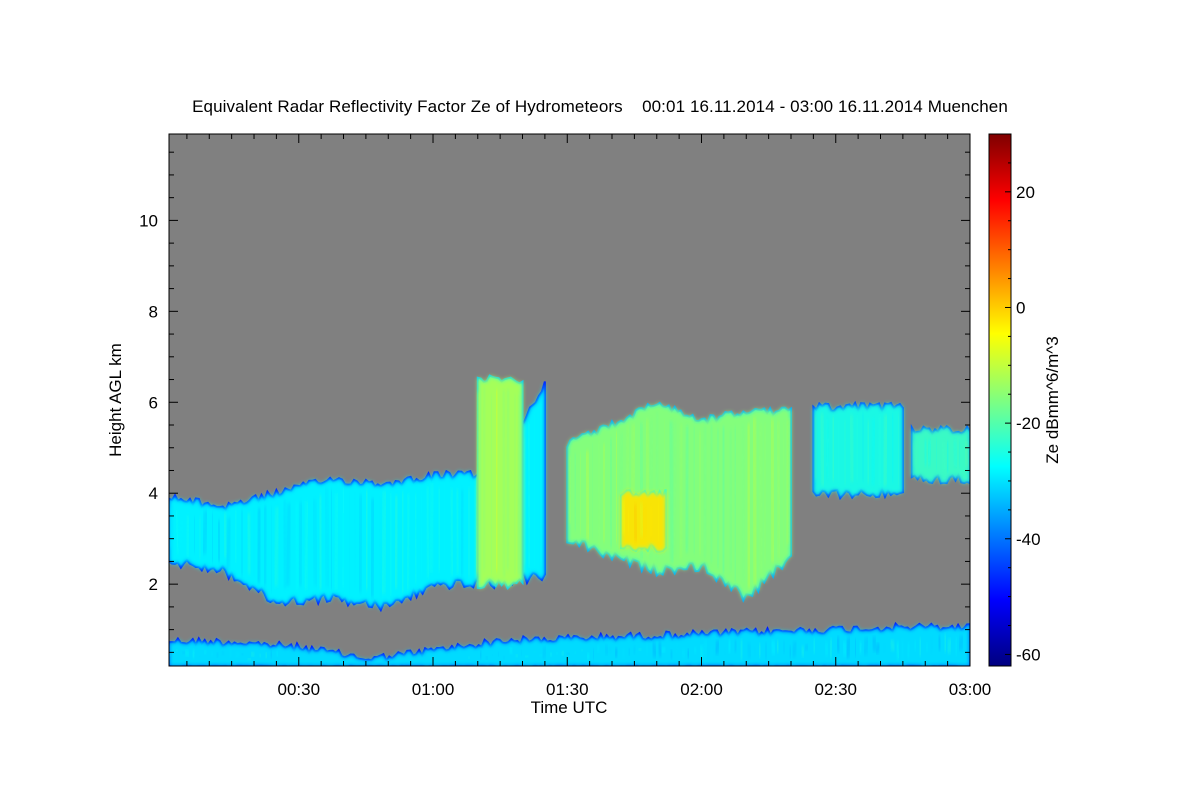  Describe the element at coordinates (298, 689) in the screenshot. I see `x-tick-label: 00:30` at that location.